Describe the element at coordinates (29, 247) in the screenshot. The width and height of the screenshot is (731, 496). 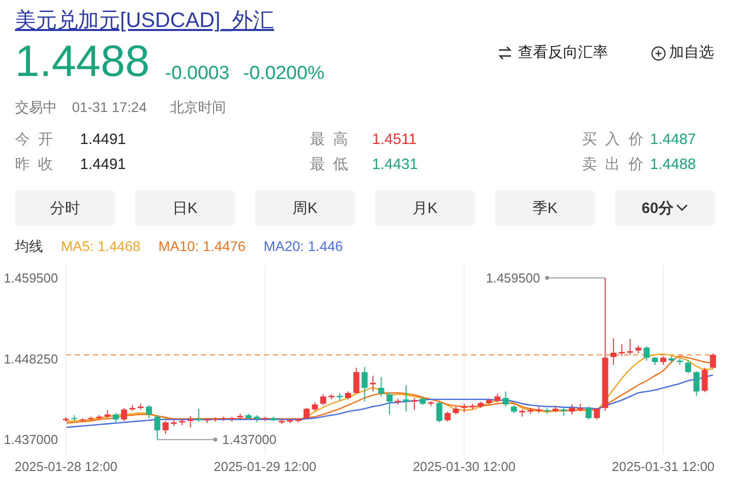
I see `legend-title: 均线` at that location.